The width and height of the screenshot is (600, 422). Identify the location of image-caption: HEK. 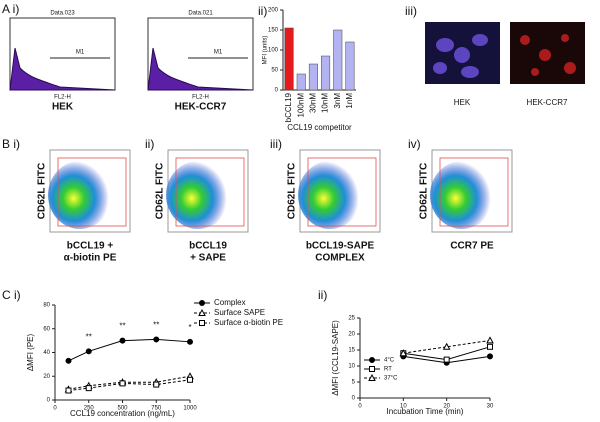
(462, 102).